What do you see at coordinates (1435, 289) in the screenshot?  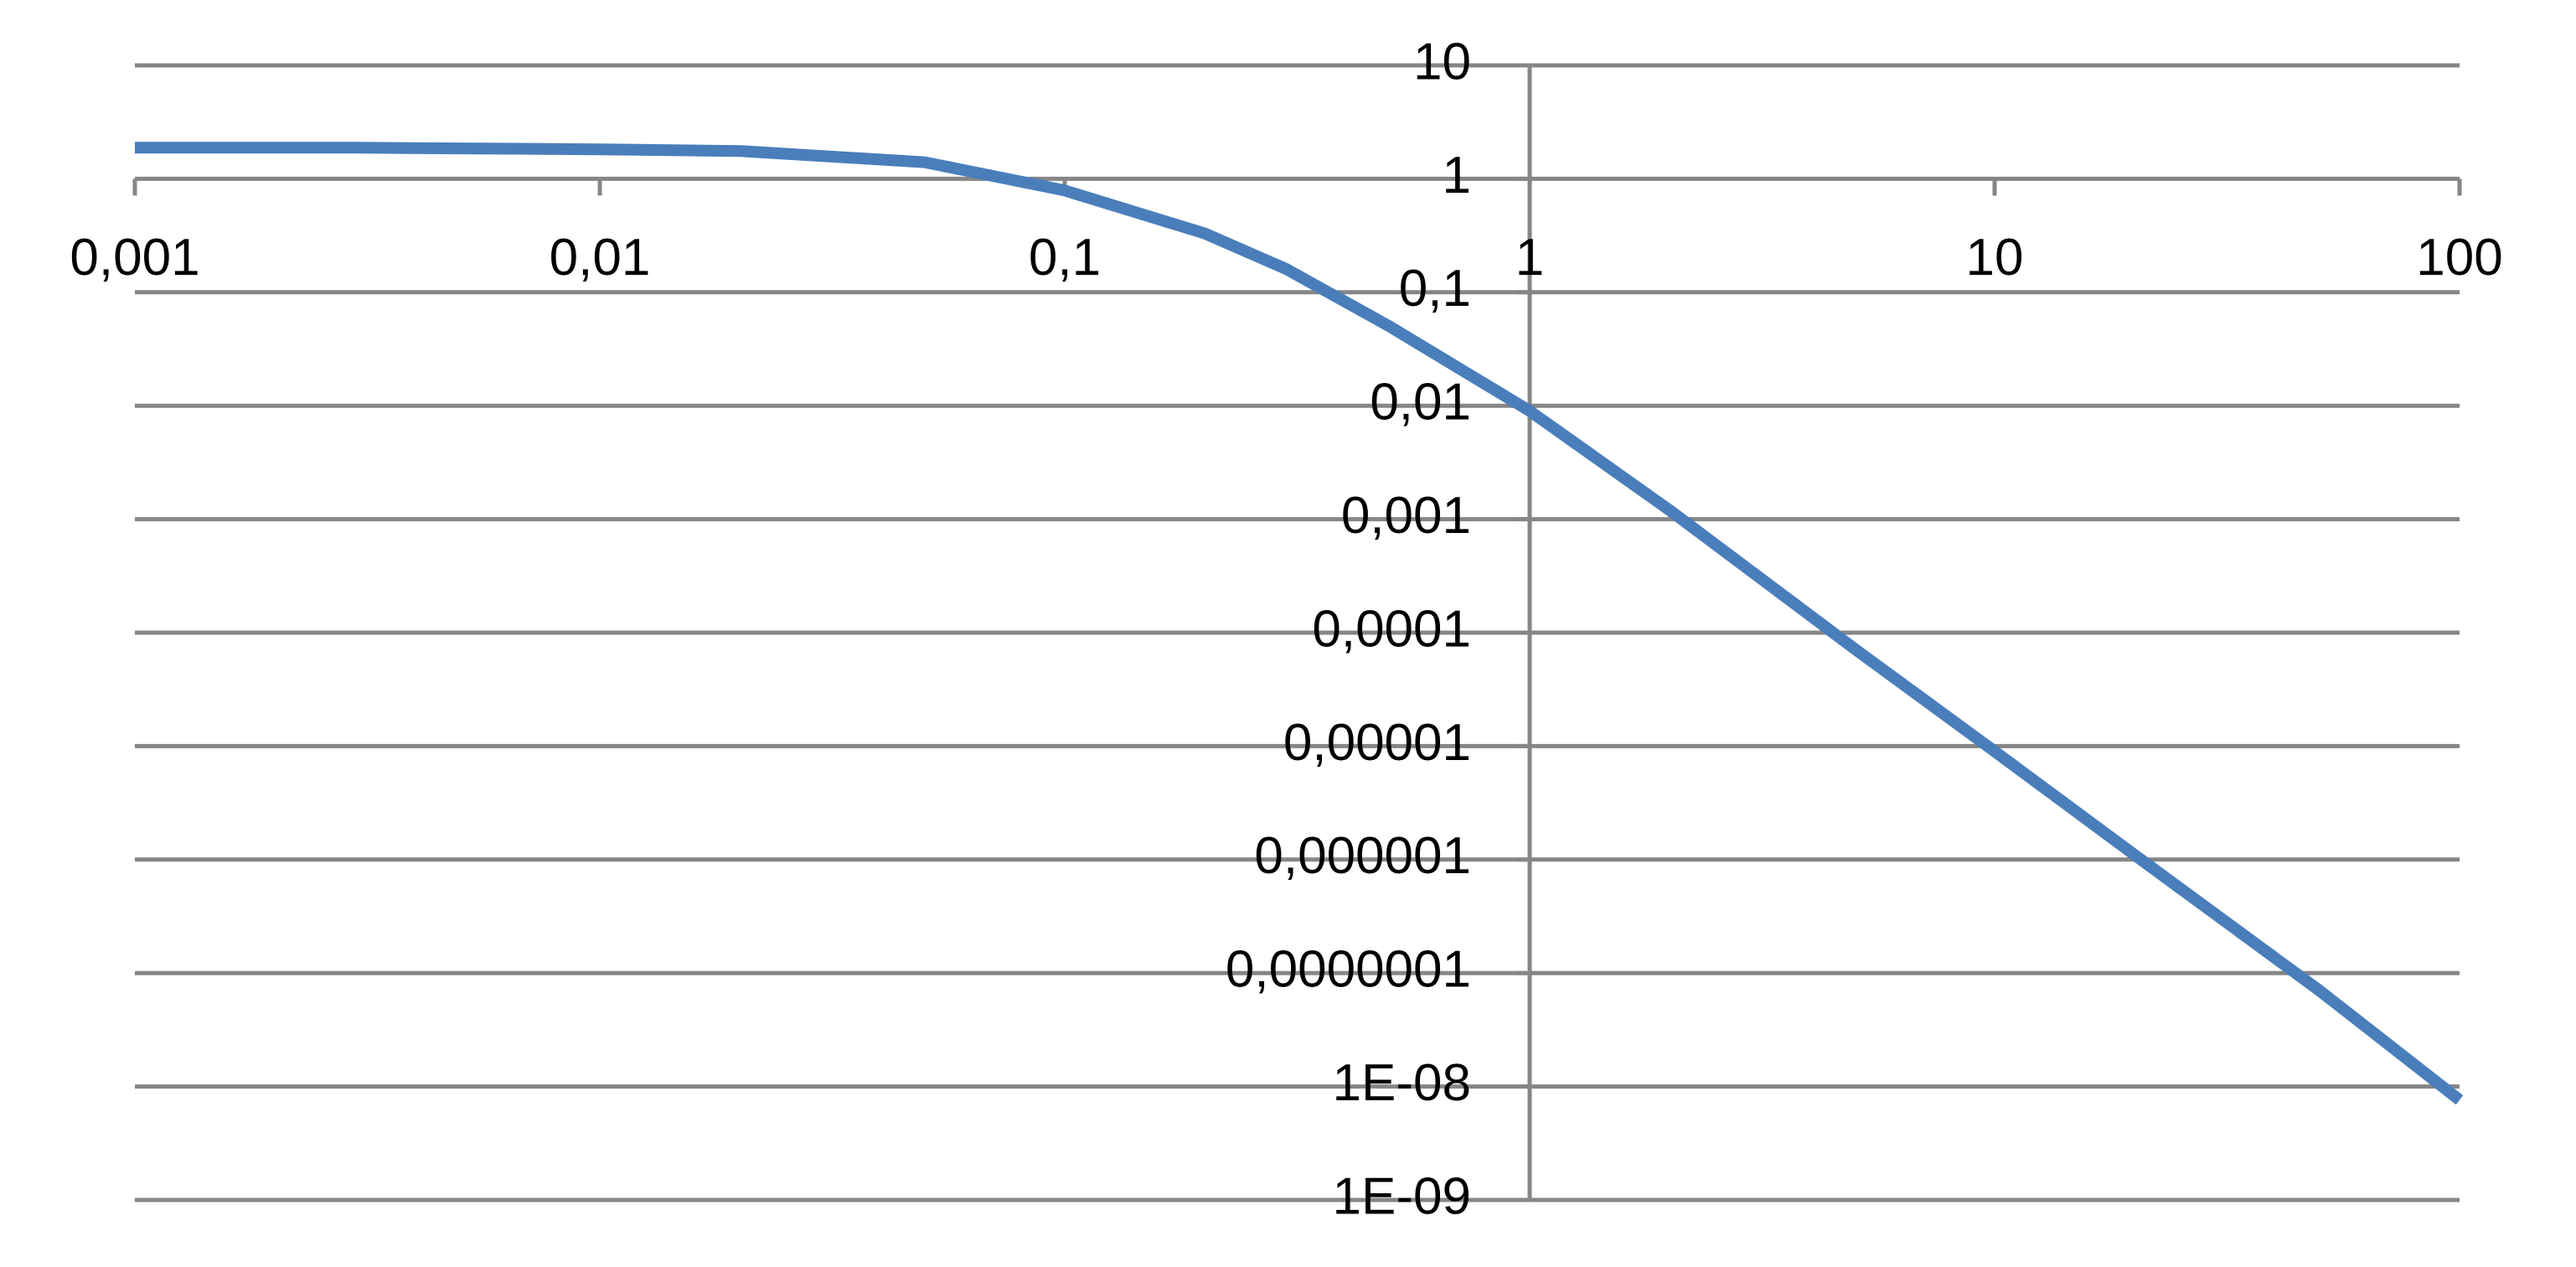 I see `y-tick-label: 0,1` at bounding box center [1435, 289].